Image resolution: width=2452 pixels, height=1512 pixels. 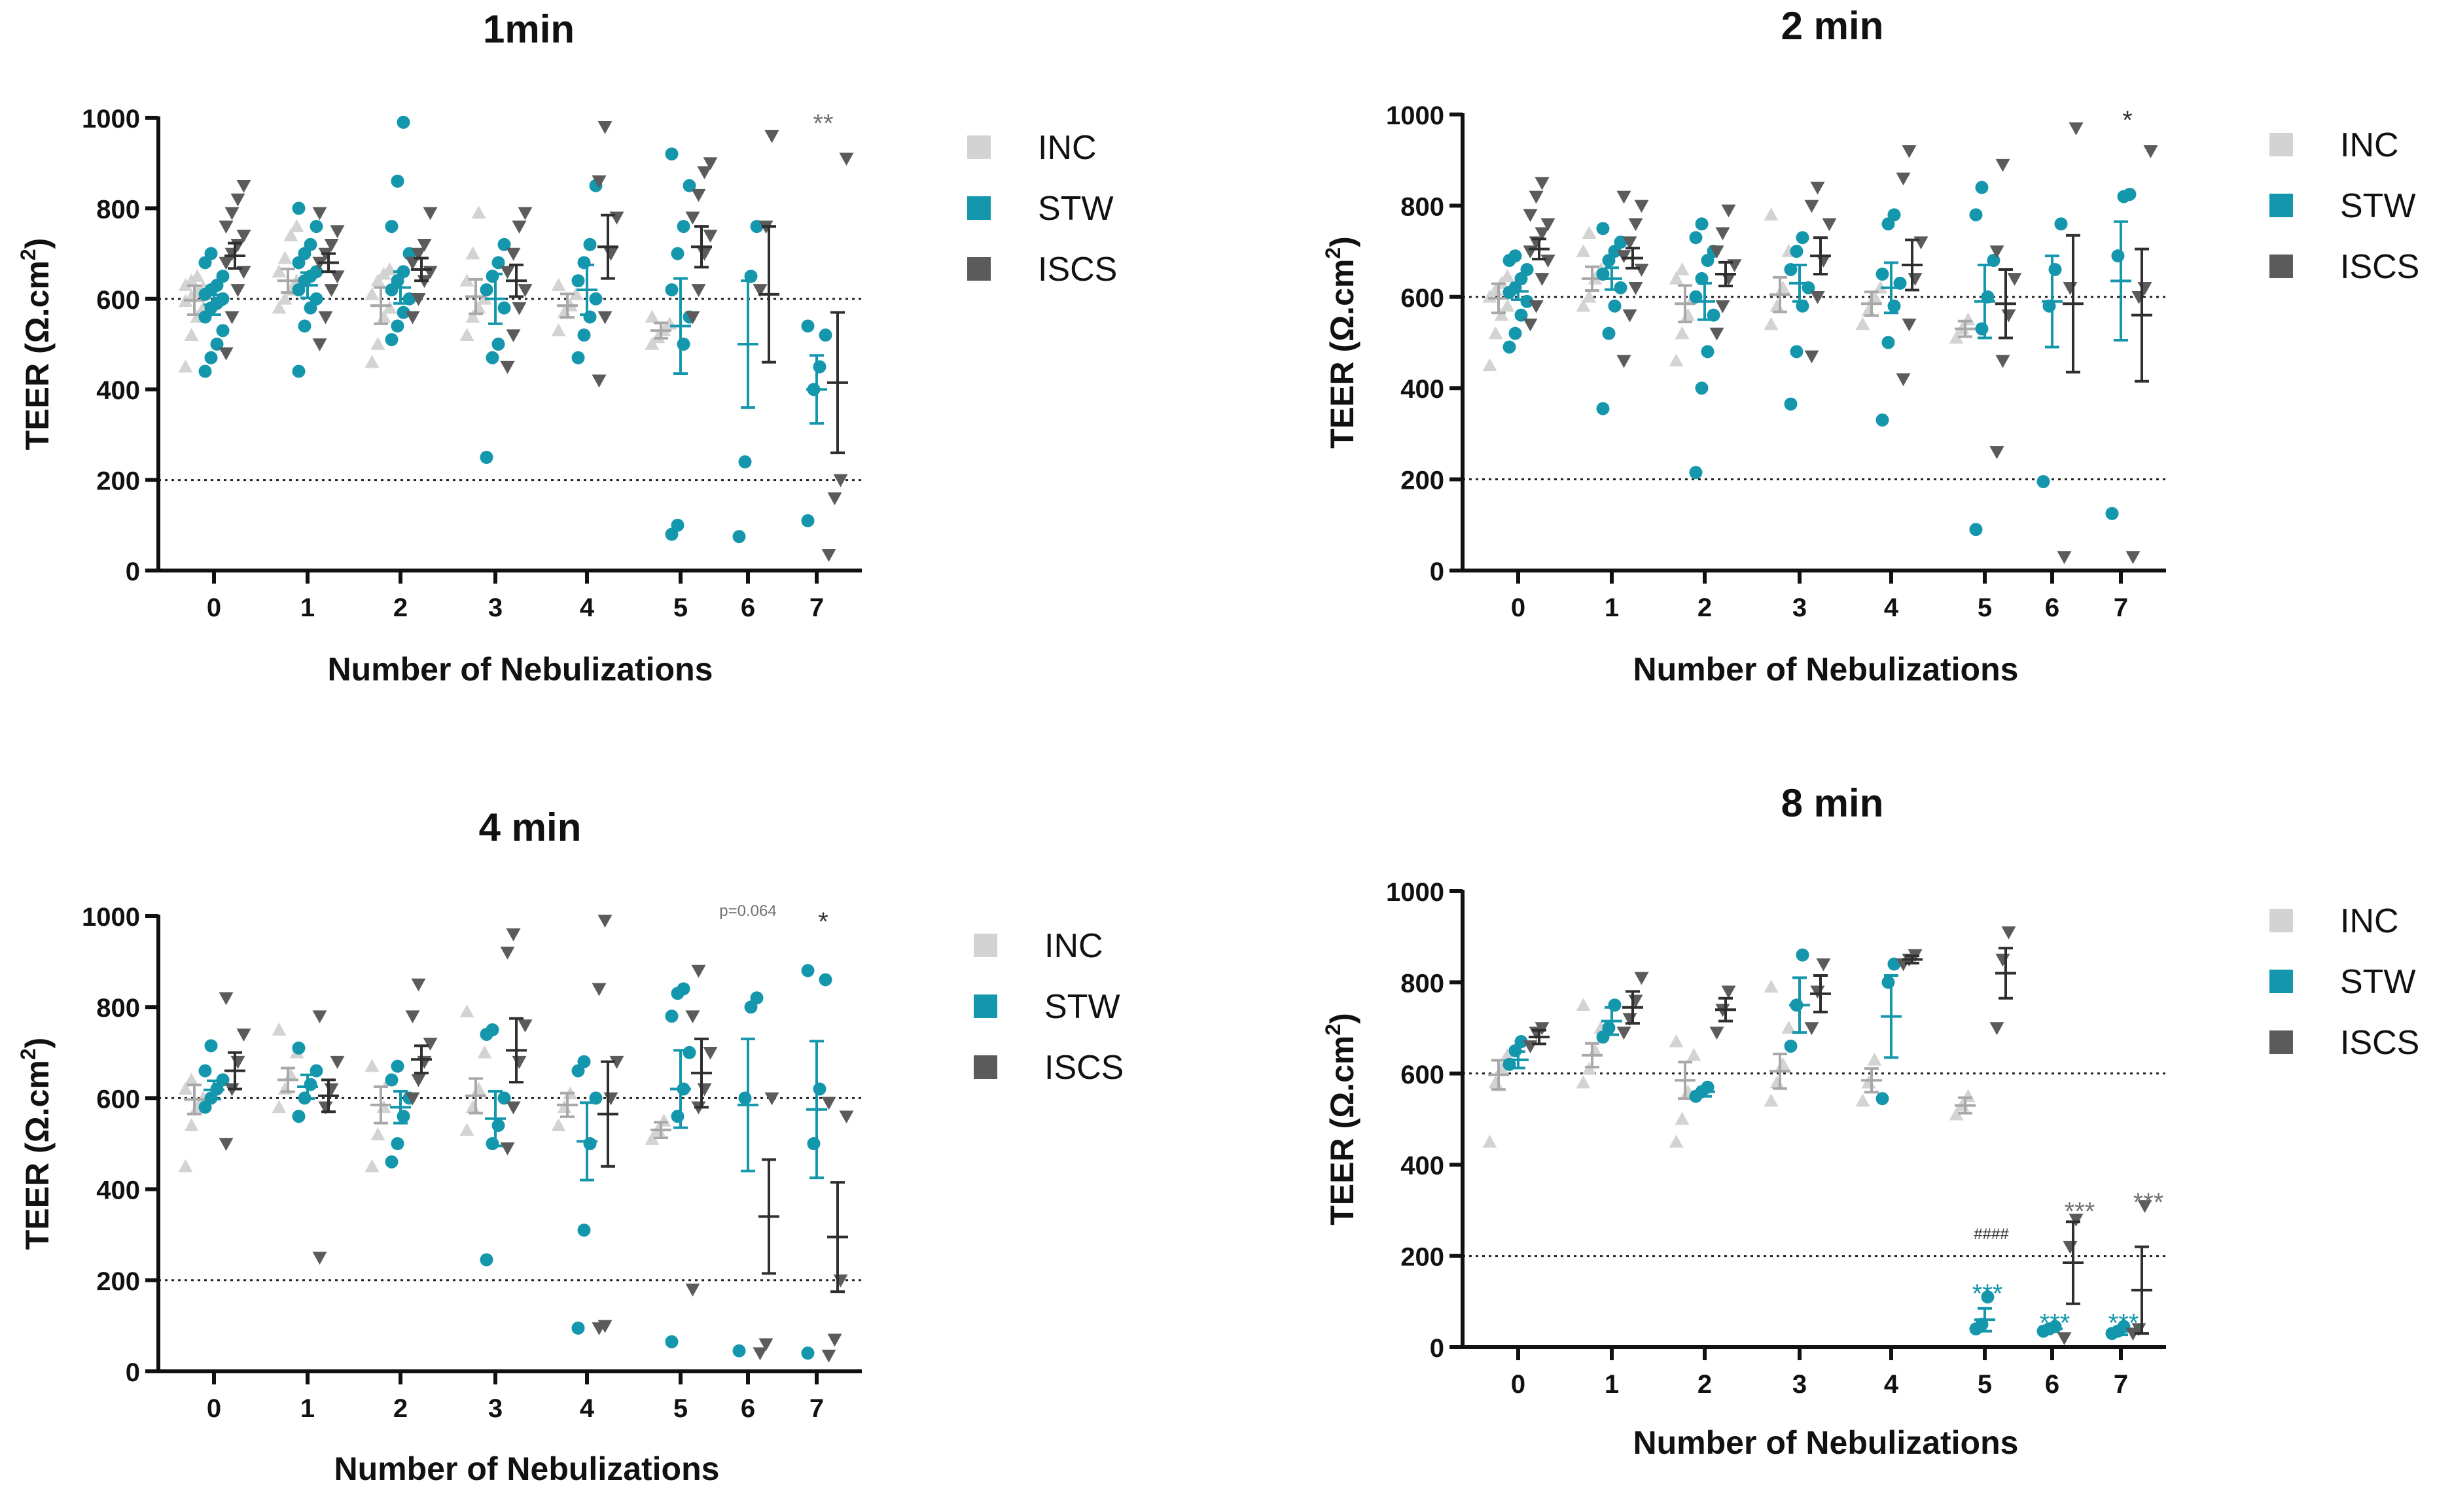 I want to click on significance-annotation: *, so click(x=823, y=921).